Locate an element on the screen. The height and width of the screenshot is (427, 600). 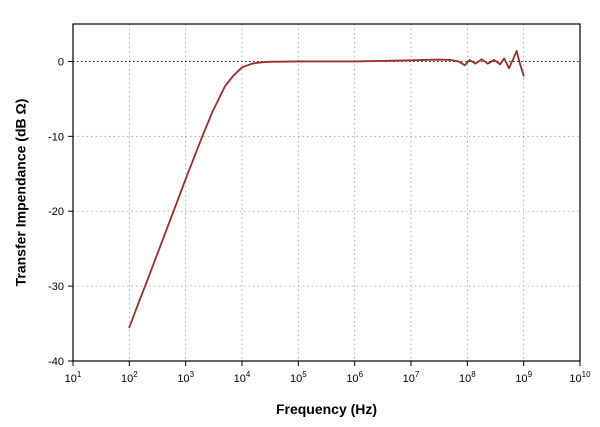
x-tick-label: 10⁷ is located at coordinates (411, 377).